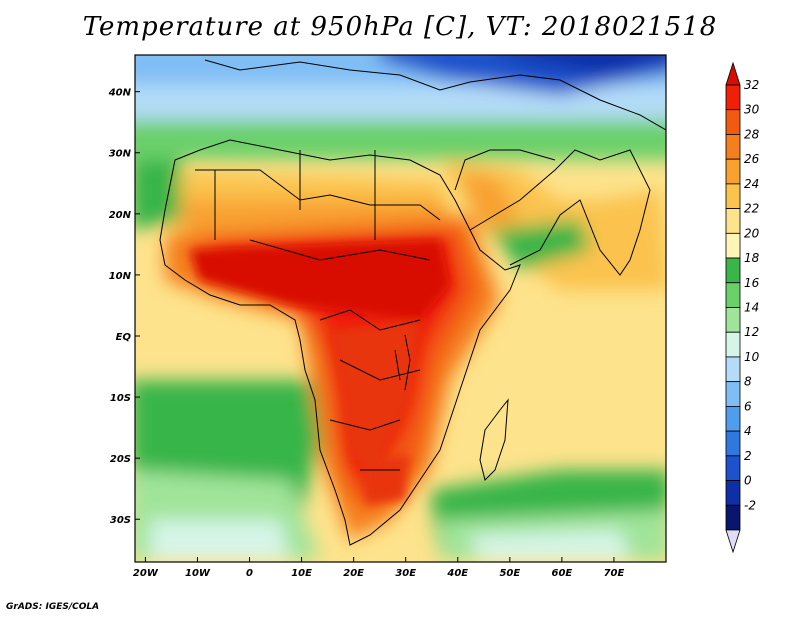 The height and width of the screenshot is (618, 800). What do you see at coordinates (752, 159) in the screenshot?
I see `colorbar-level-label: 26` at bounding box center [752, 159].